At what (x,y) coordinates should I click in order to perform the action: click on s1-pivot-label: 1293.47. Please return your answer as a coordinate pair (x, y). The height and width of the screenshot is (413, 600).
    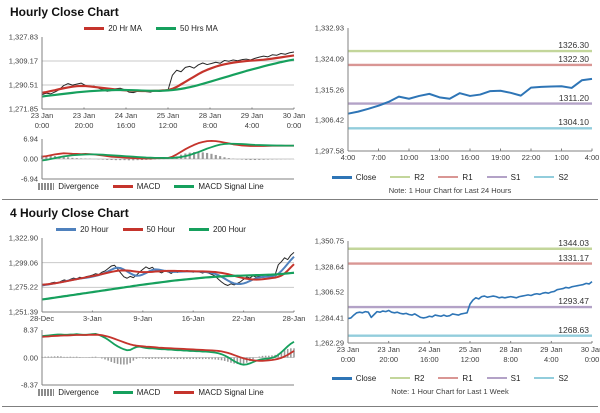
    Looking at the image, I should click on (573, 301).